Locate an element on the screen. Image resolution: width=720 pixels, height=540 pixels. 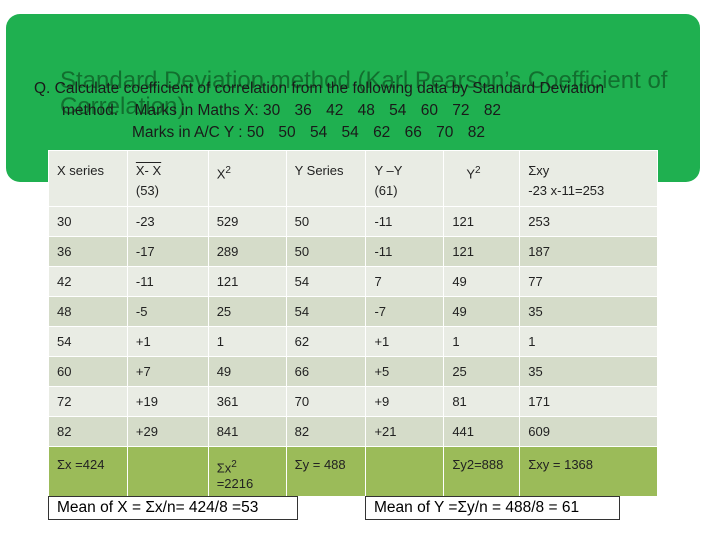
totals-row: Σx =424 Σx2 =2216 Σy = 488 Σy2=888 Σxy = 1368 is located at coordinates (353, 471).